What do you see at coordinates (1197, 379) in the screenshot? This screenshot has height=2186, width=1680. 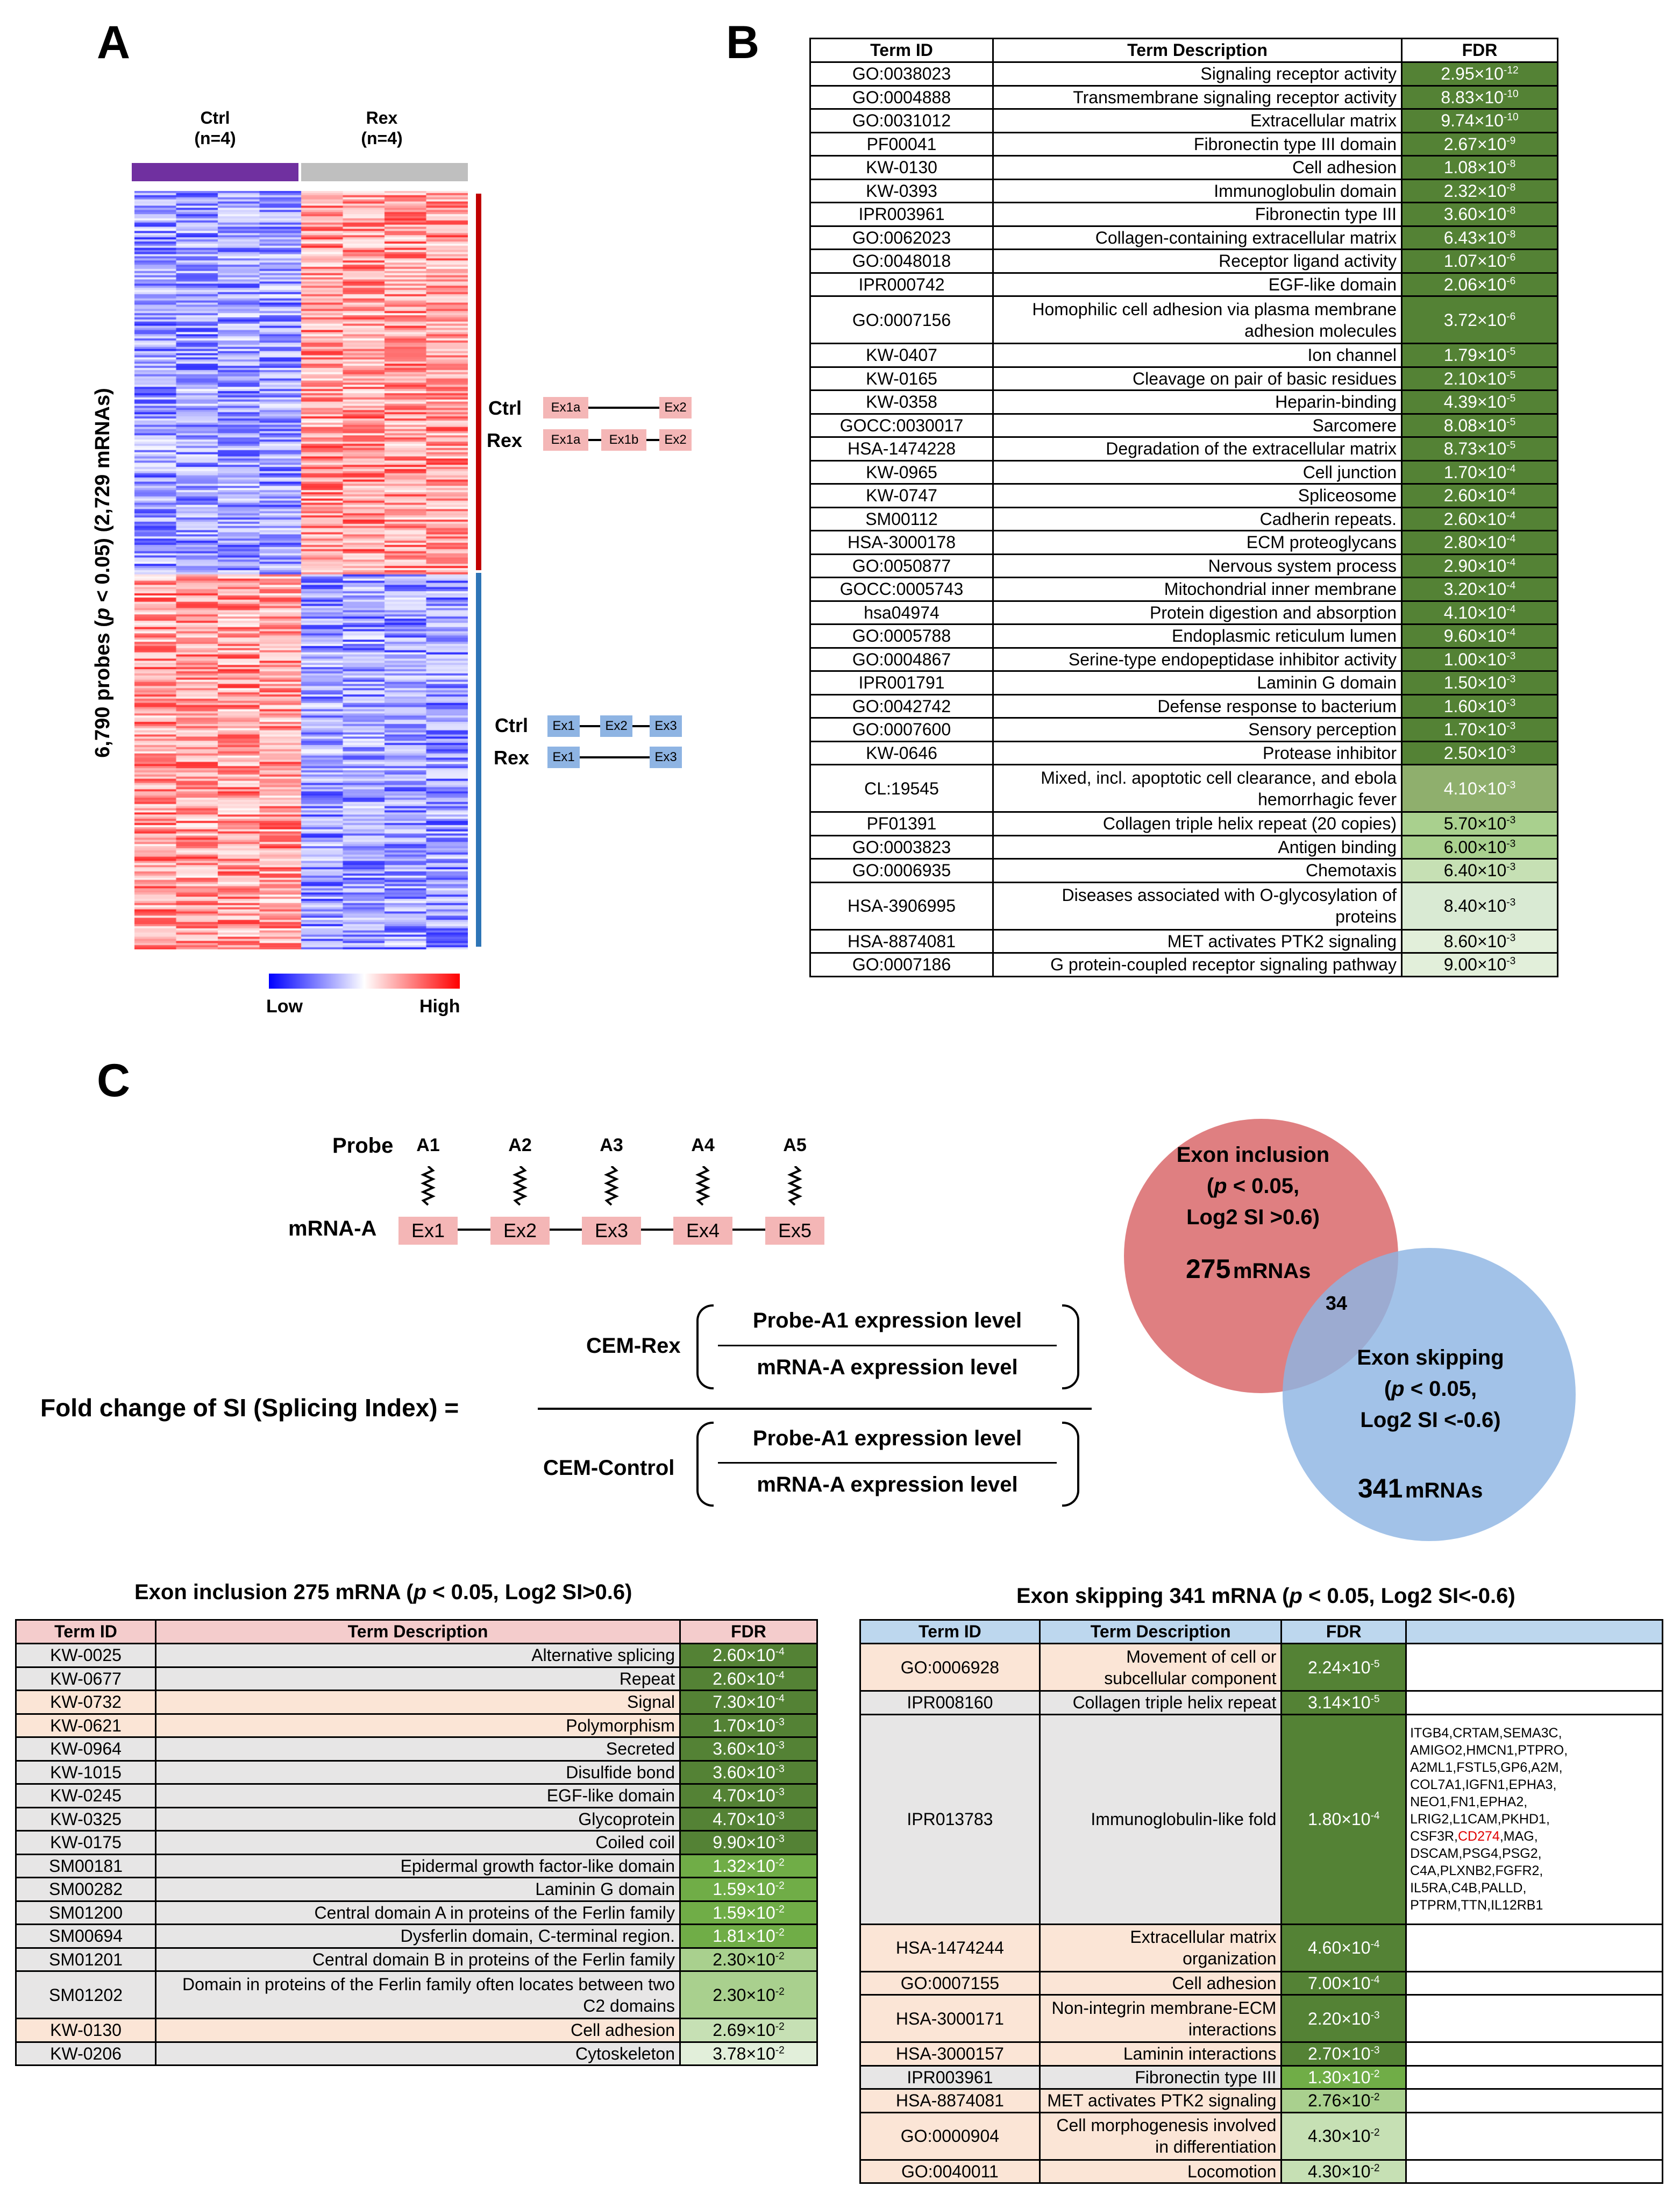 I see `term-desc-cell: Cleavage on pair of basic residues` at bounding box center [1197, 379].